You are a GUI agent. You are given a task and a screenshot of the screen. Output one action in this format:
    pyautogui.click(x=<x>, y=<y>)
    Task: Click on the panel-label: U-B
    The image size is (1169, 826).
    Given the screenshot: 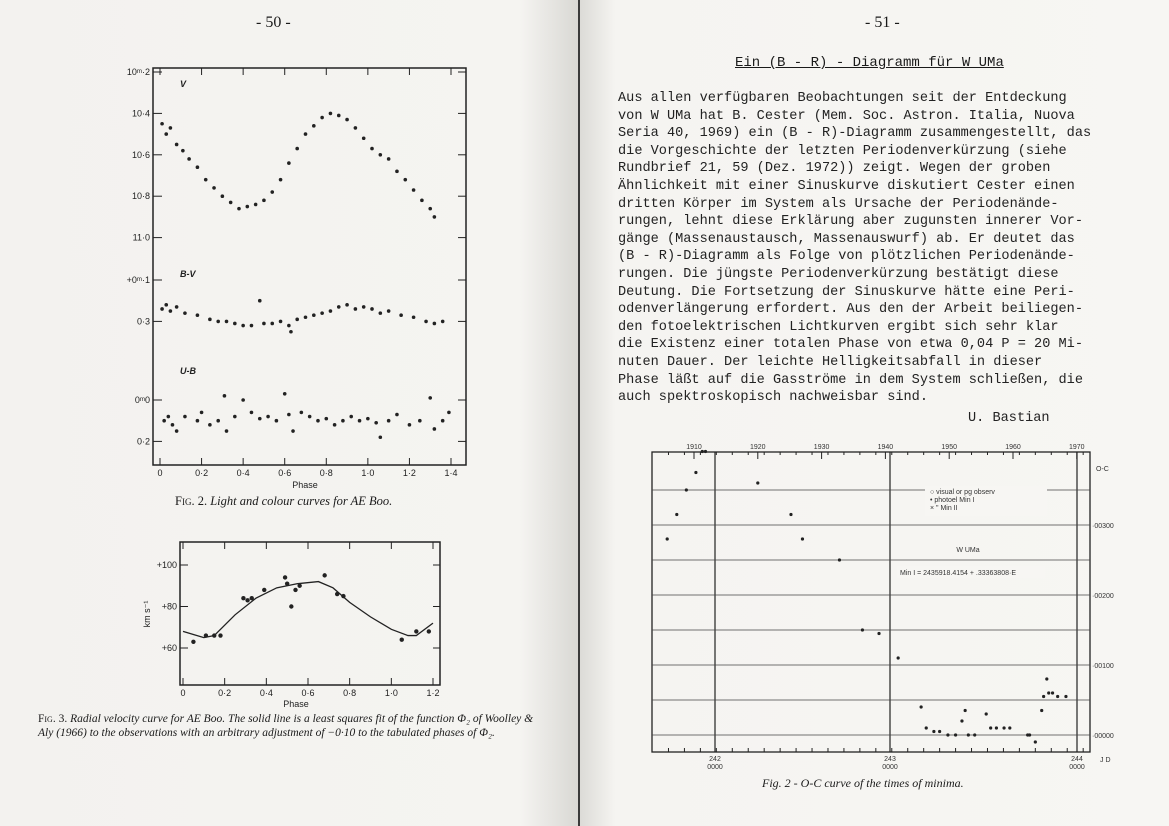 What is the action you would take?
    pyautogui.click(x=188, y=371)
    